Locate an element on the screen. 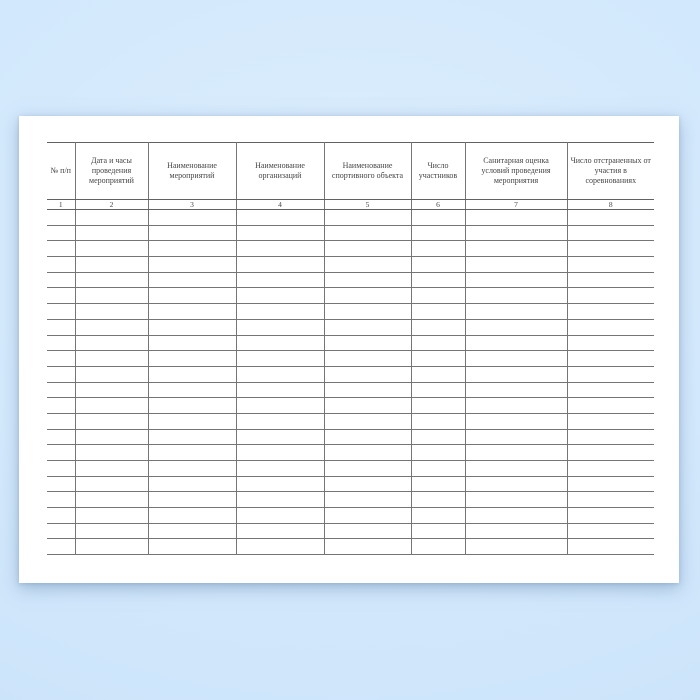 Image resolution: width=700 pixels, height=700 pixels. column-number-8: 8 is located at coordinates (610, 204).